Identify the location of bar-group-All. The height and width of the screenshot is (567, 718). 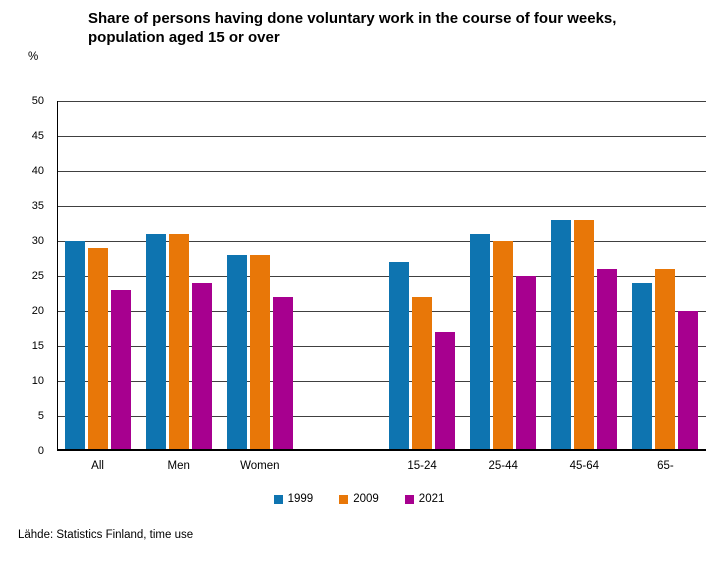
(97, 276).